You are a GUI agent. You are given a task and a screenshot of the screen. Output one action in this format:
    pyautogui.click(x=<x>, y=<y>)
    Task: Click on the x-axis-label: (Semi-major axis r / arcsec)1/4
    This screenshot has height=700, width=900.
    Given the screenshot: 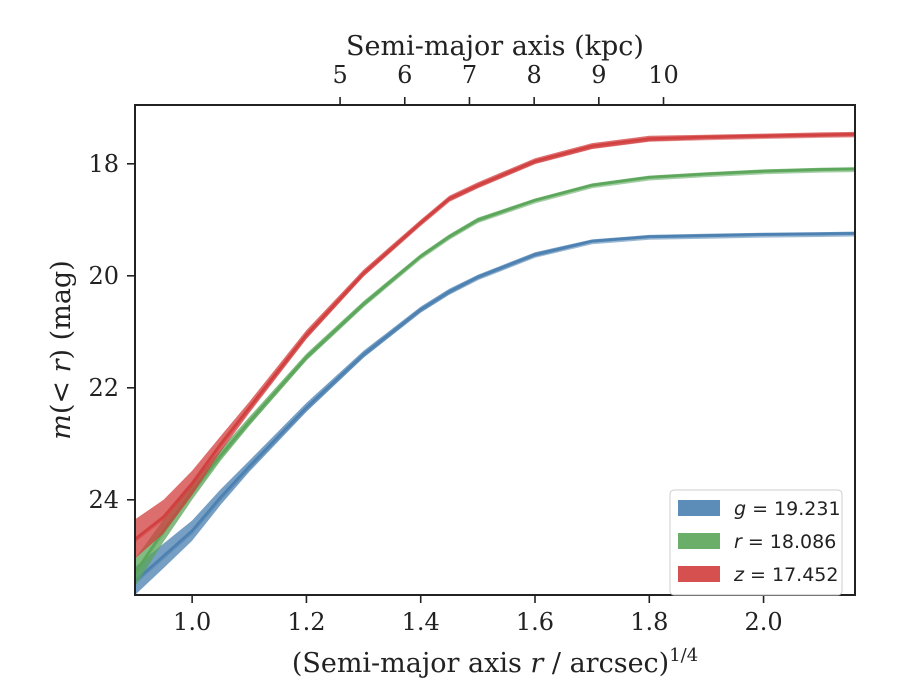 What is the action you would take?
    pyautogui.click(x=495, y=662)
    